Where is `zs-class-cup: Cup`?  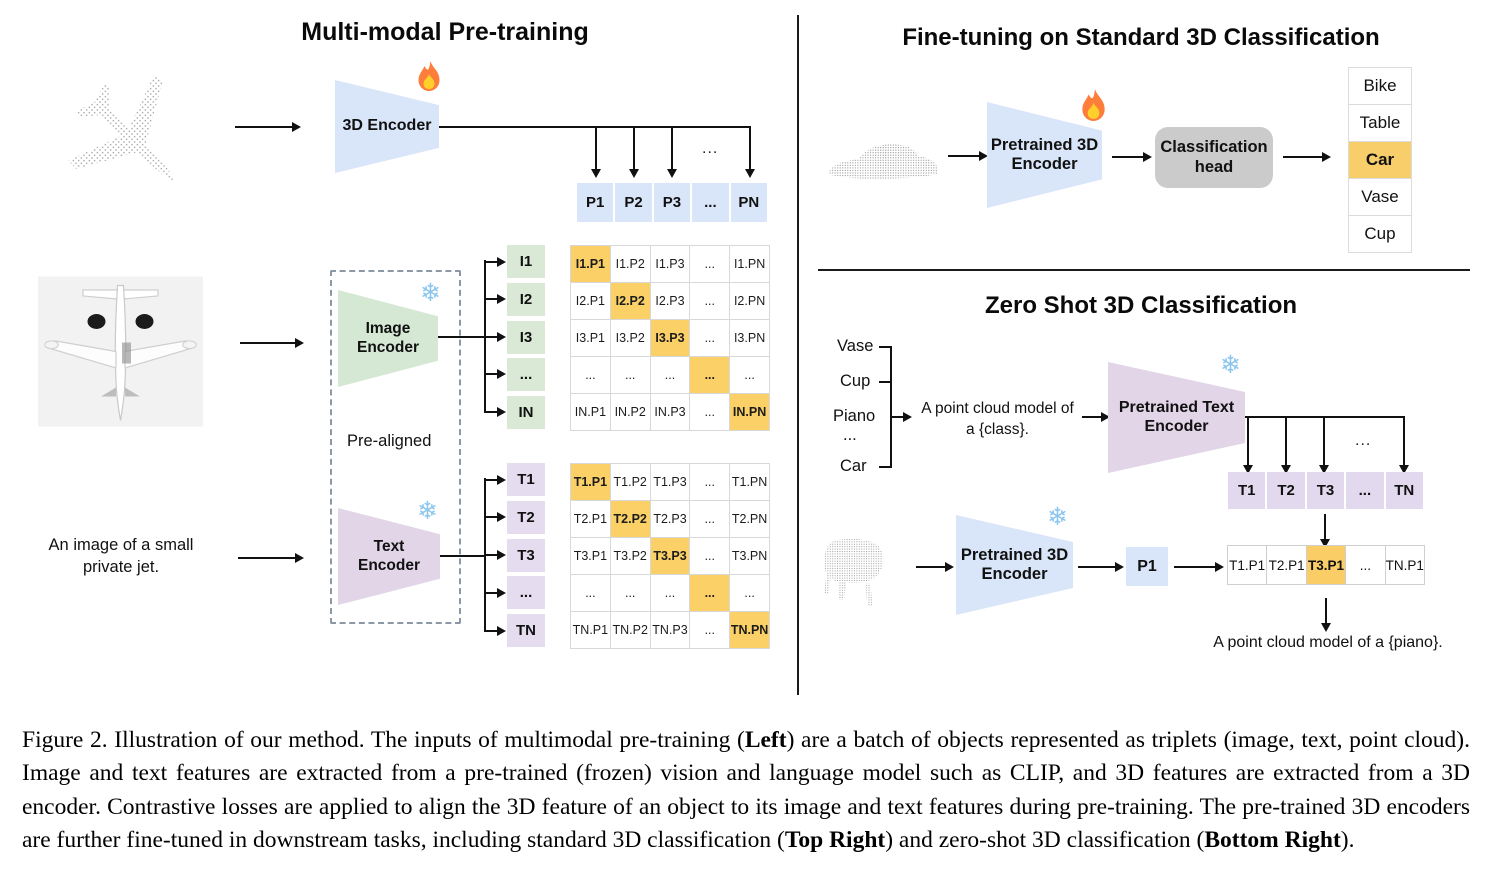 zs-class-cup: Cup is located at coordinates (855, 381).